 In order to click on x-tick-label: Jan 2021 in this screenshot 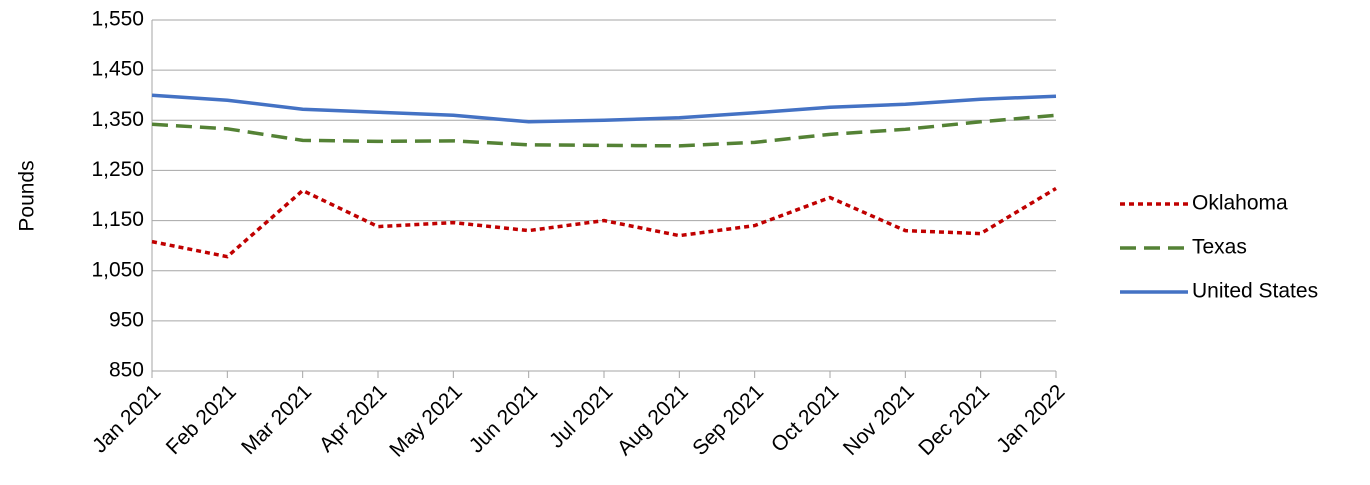, I will do `click(126, 418)`.